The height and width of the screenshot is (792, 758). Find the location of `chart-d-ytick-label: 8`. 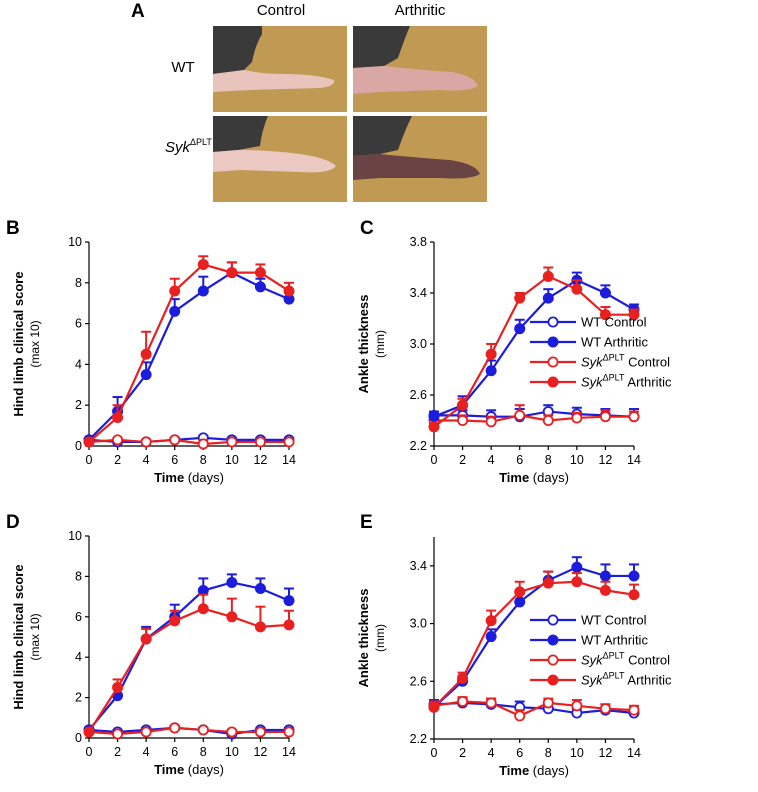

chart-d-ytick-label: 8 is located at coordinates (78, 576).